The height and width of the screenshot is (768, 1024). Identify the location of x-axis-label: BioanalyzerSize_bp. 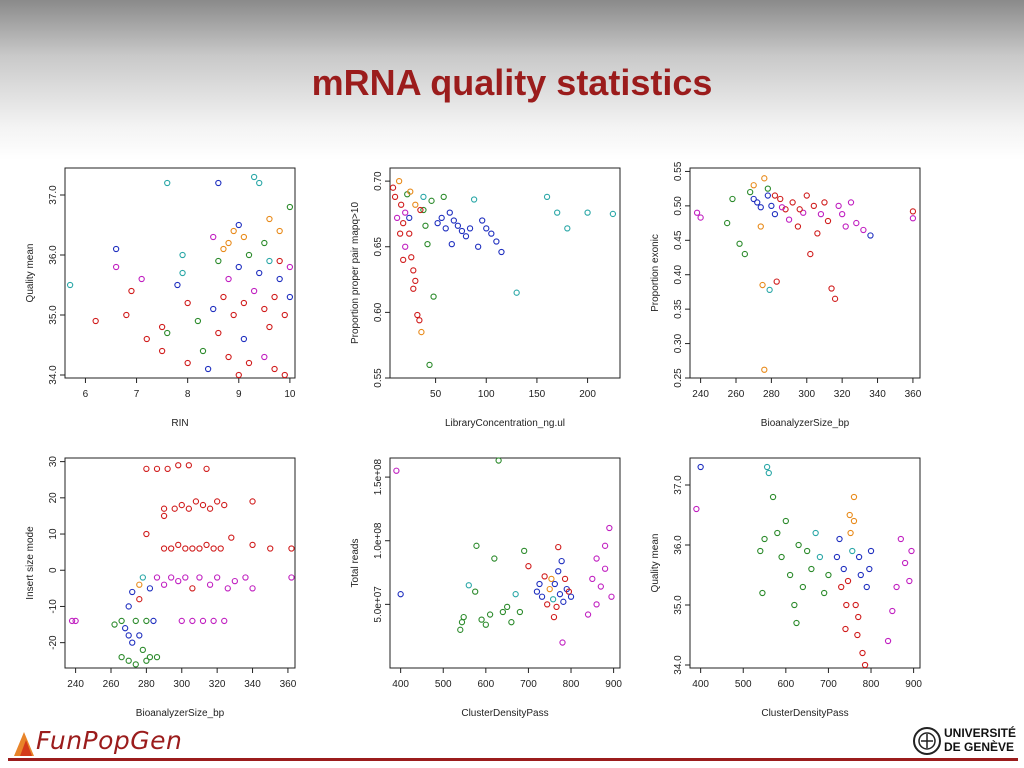
(805, 423).